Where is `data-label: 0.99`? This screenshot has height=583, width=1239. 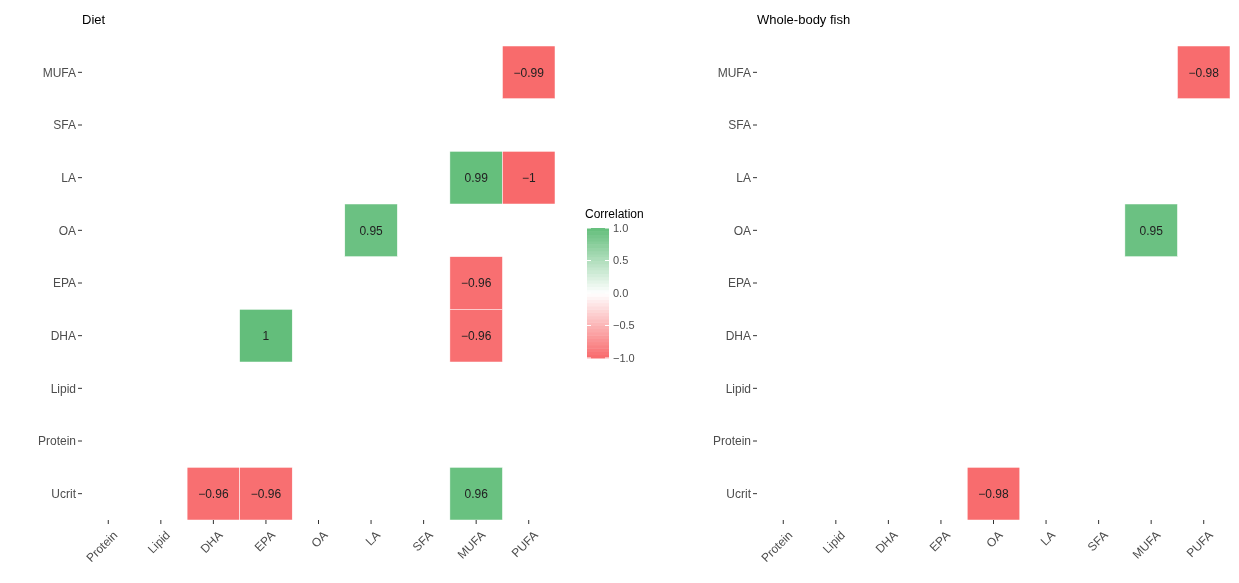
data-label: 0.99 is located at coordinates (476, 177).